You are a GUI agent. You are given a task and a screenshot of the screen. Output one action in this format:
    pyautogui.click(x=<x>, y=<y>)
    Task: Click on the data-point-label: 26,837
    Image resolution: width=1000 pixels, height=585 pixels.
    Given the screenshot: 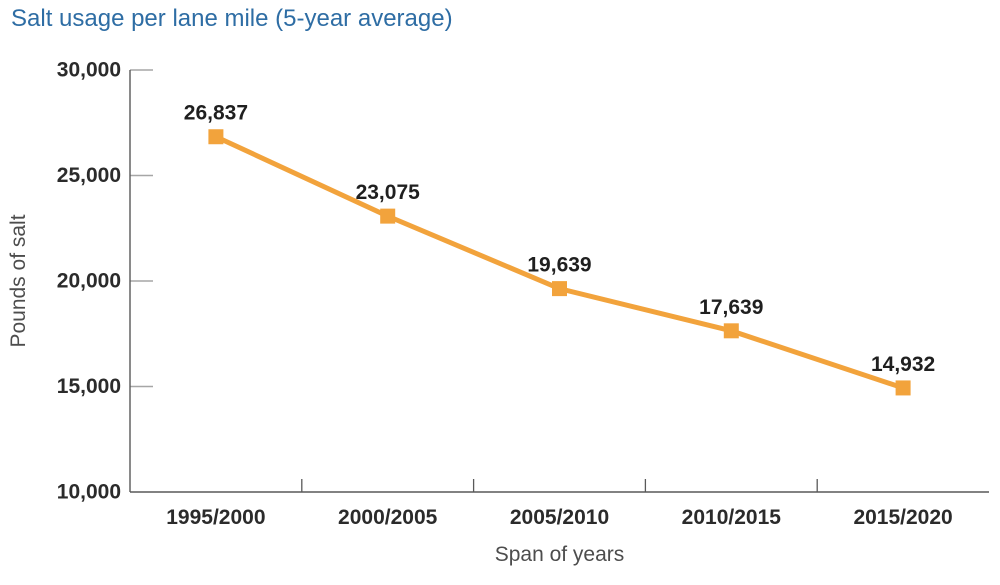 What is the action you would take?
    pyautogui.click(x=216, y=113)
    